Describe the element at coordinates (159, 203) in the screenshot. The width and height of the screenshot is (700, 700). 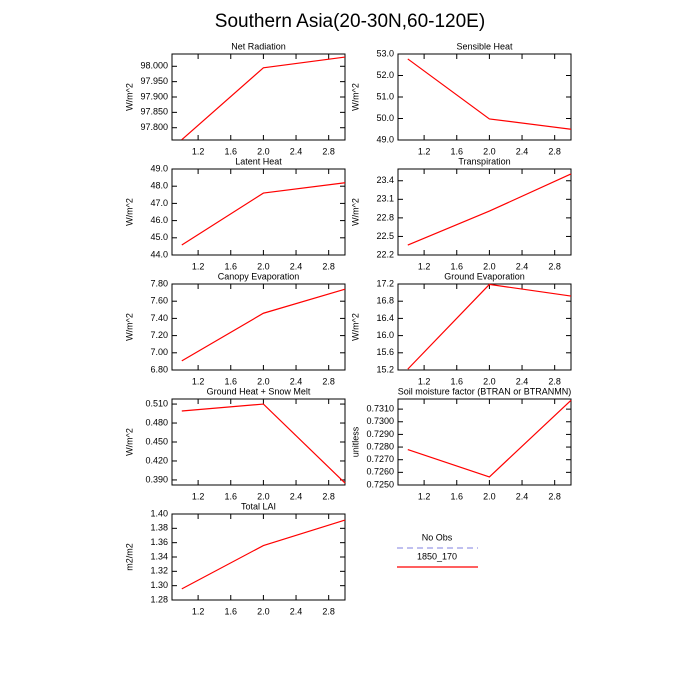
I see `y-tick-label: 47.0` at that location.